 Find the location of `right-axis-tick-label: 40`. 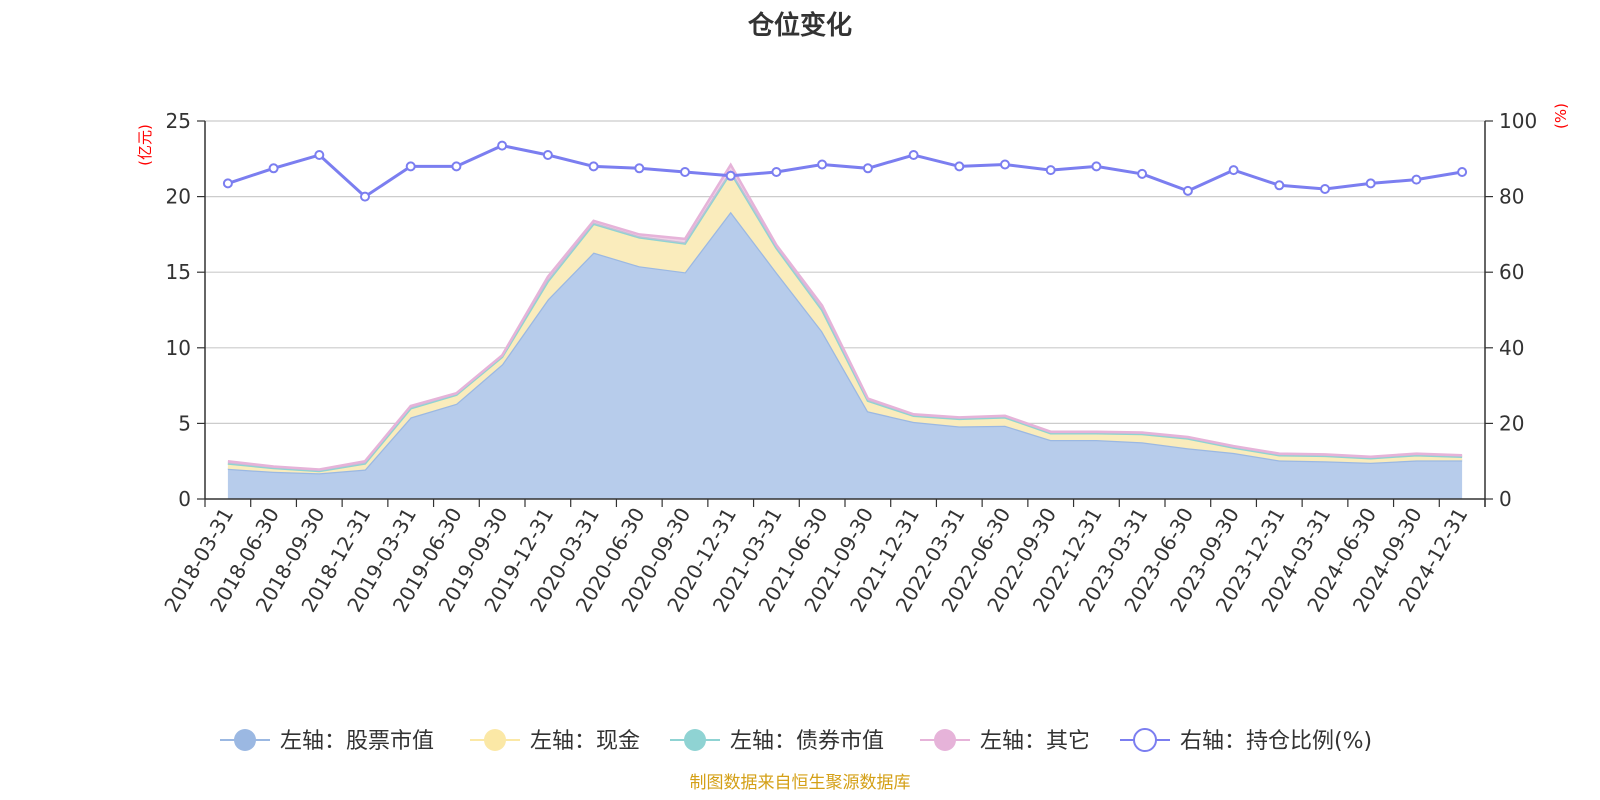

right-axis-tick-label: 40 is located at coordinates (1511, 348).